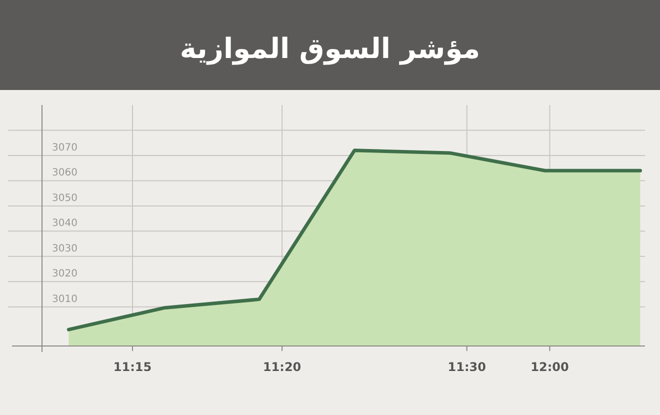 The image size is (660, 415). I want to click on y-tick-label: 3030, so click(65, 248).